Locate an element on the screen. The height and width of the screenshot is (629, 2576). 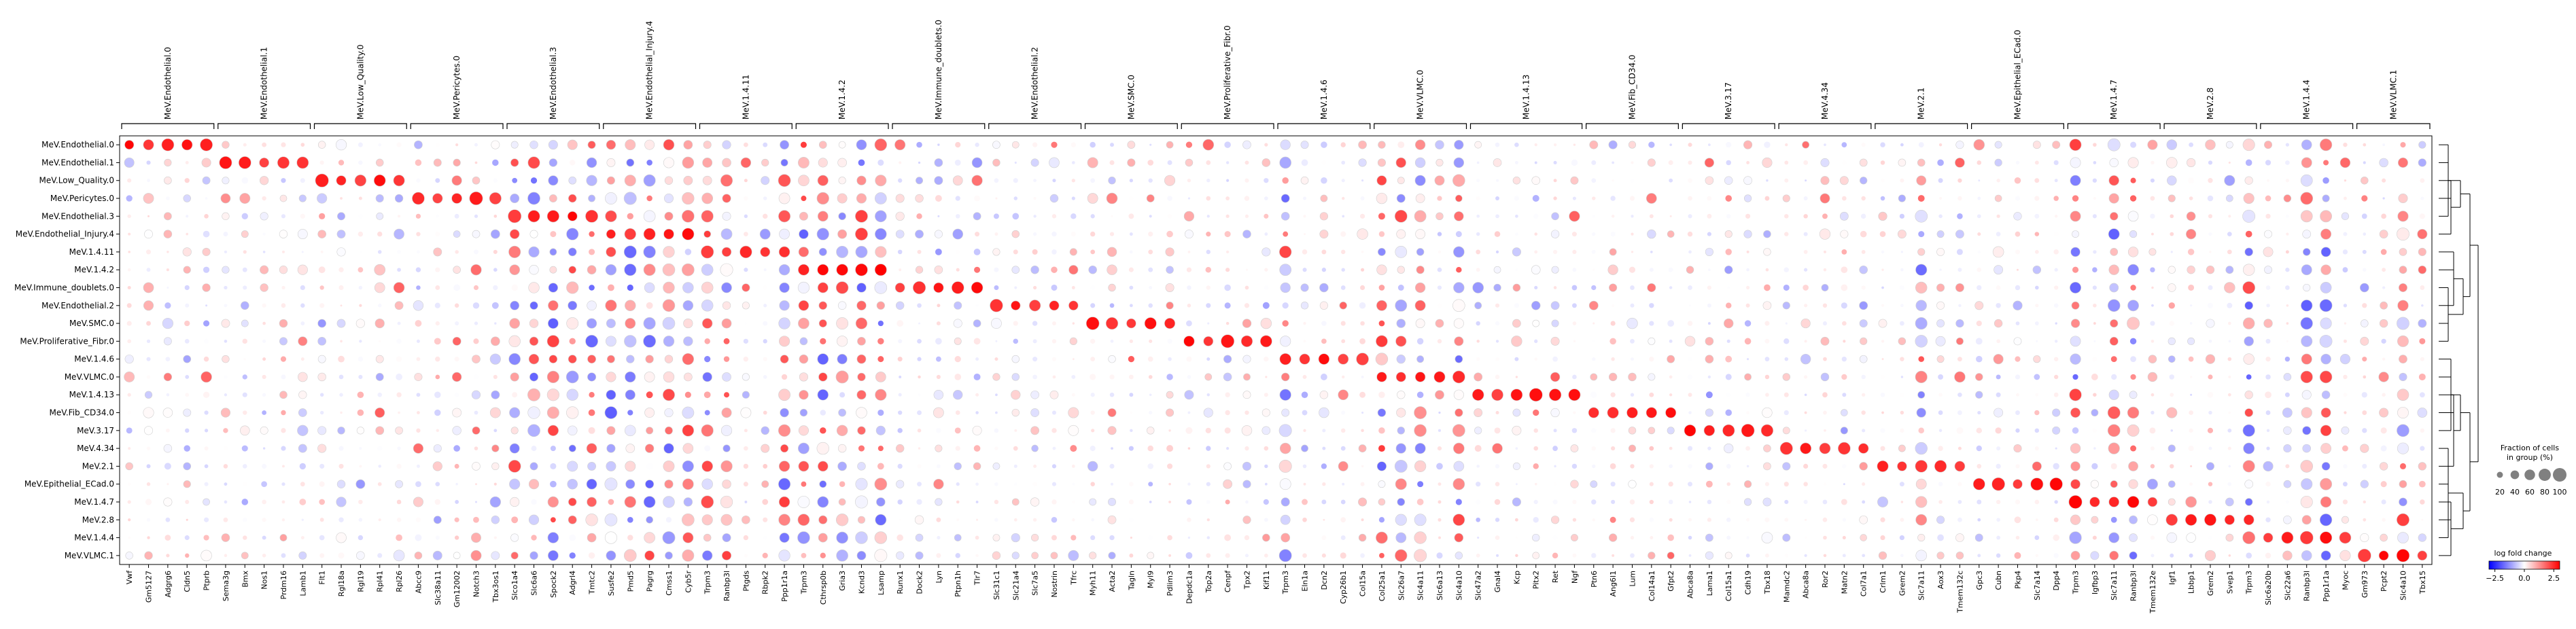
gene-label: Svep1 is located at coordinates (2229, 582).